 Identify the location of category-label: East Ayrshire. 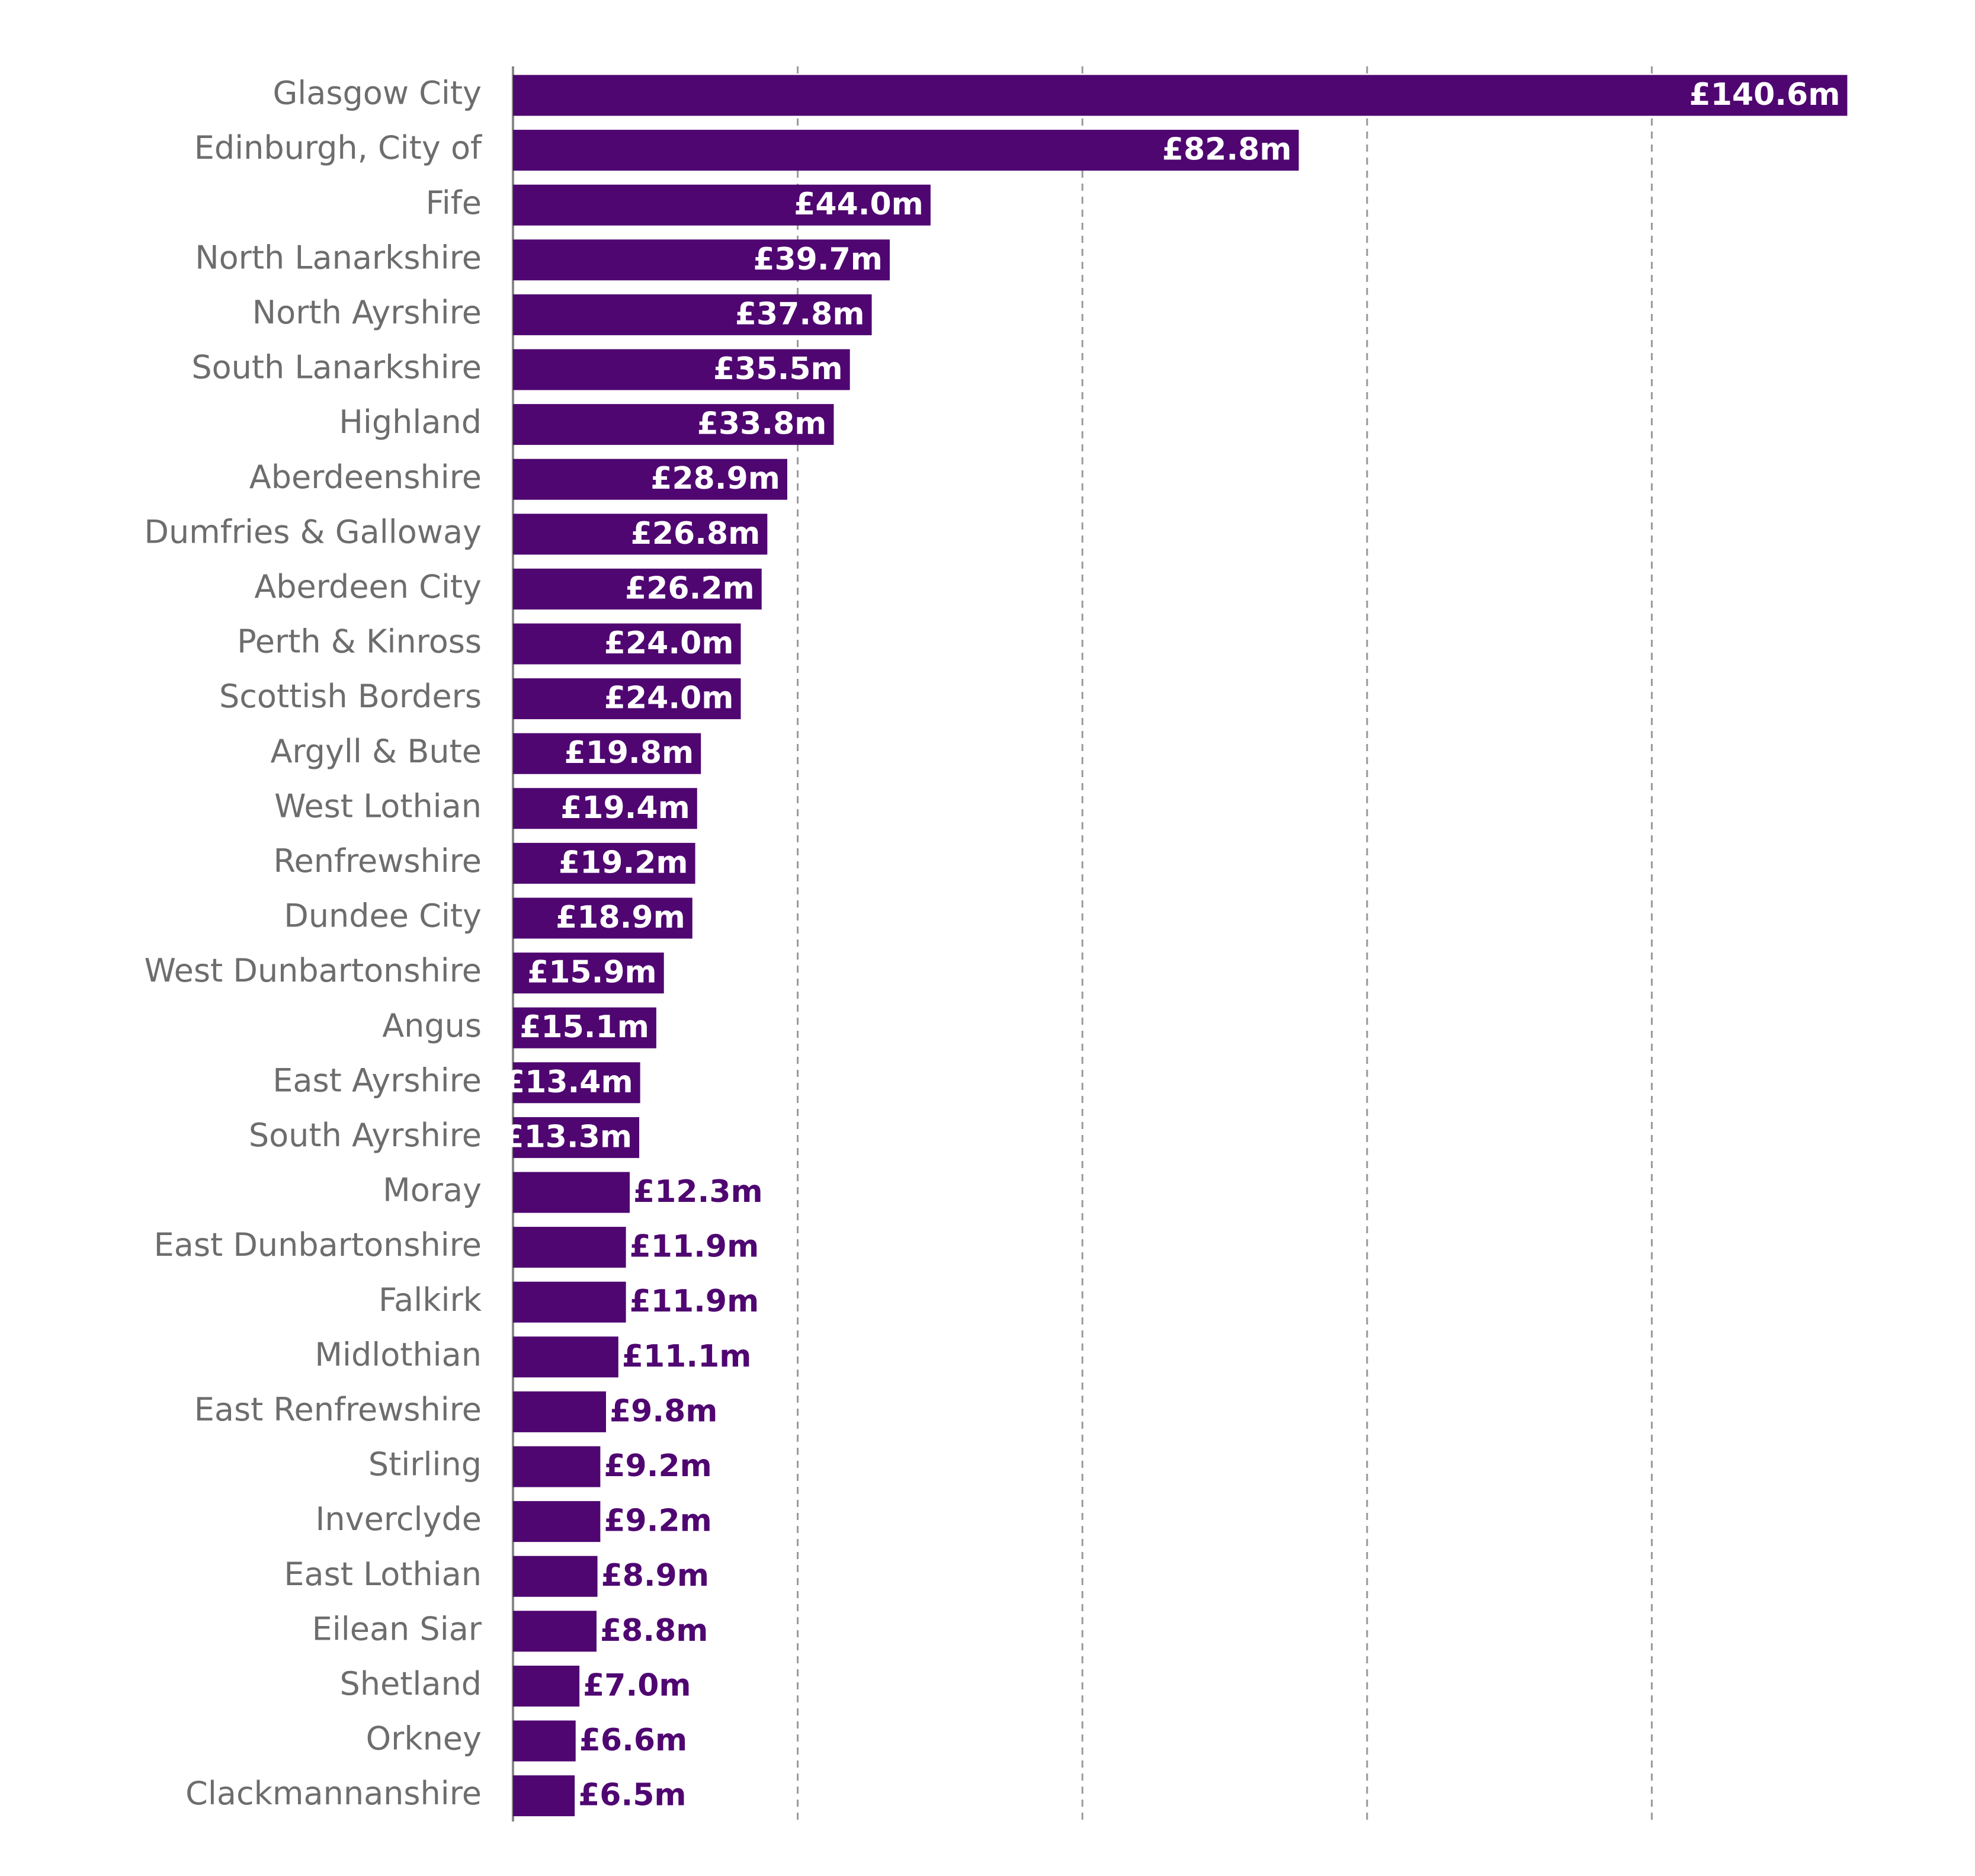
(377, 1080).